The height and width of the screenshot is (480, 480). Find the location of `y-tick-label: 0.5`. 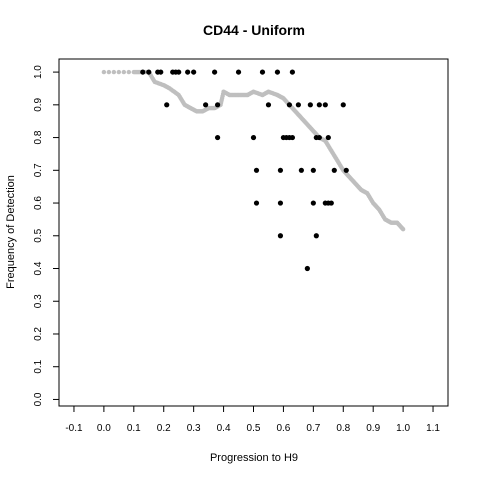

y-tick-label: 0.5 is located at coordinates (38, 235).